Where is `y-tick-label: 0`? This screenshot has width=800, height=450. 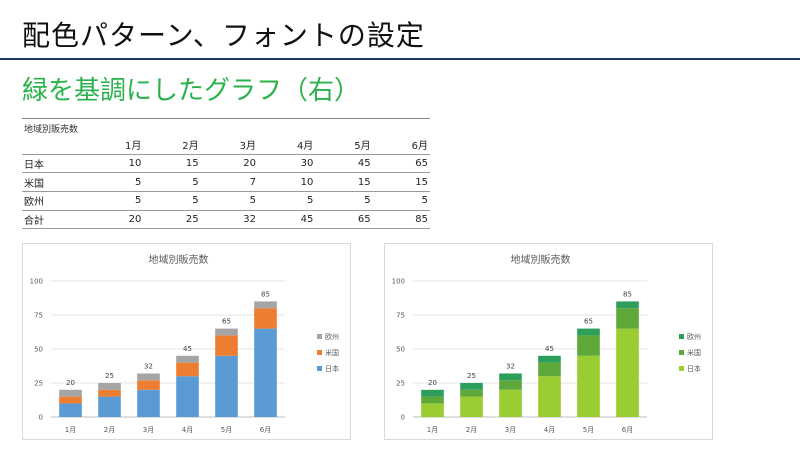
y-tick-label: 0 is located at coordinates (41, 418).